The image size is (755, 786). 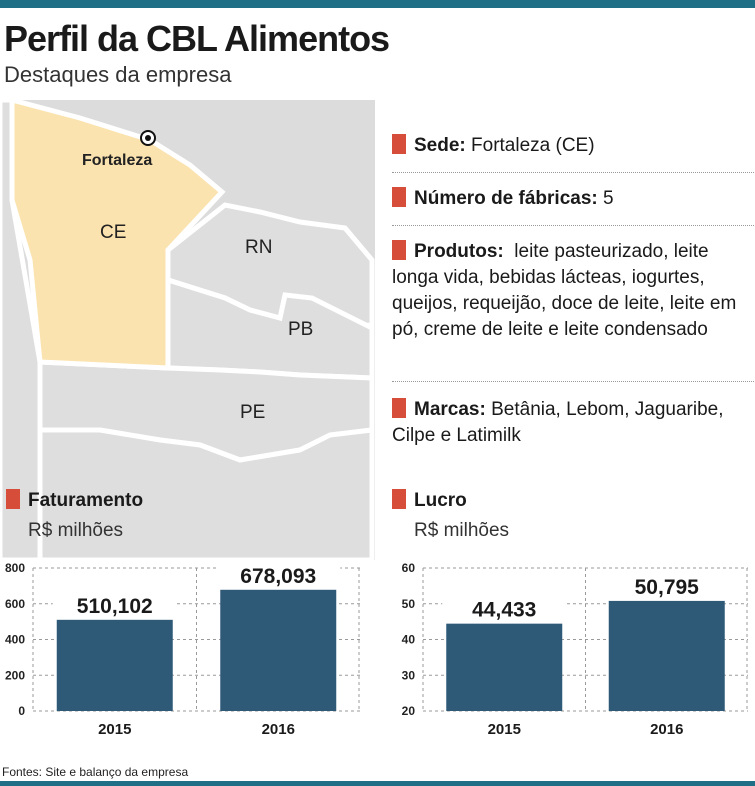 What do you see at coordinates (95, 772) in the screenshot?
I see `source-note: Fontes: Site e balanço da empresa` at bounding box center [95, 772].